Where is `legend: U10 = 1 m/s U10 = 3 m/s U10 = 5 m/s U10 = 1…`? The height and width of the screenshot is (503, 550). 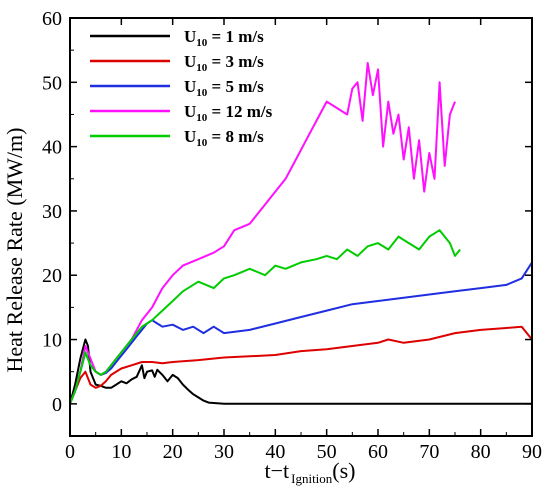 legend: U10 = 1 m/s U10 = 3 m/s U10 = 5 m/s U10 = 1… is located at coordinates (181, 88).